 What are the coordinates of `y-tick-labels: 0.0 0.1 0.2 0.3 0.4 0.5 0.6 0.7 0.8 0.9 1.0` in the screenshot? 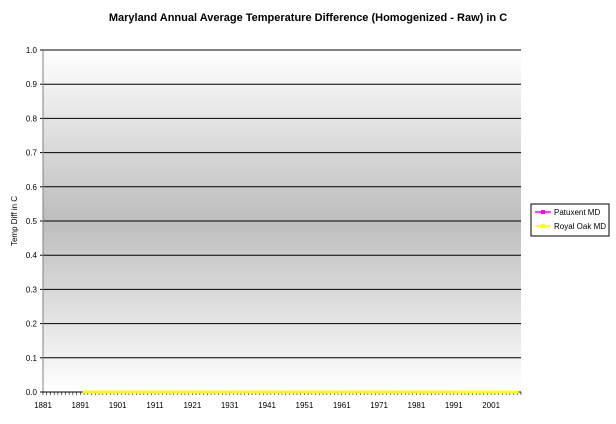 It's located at (32, 221).